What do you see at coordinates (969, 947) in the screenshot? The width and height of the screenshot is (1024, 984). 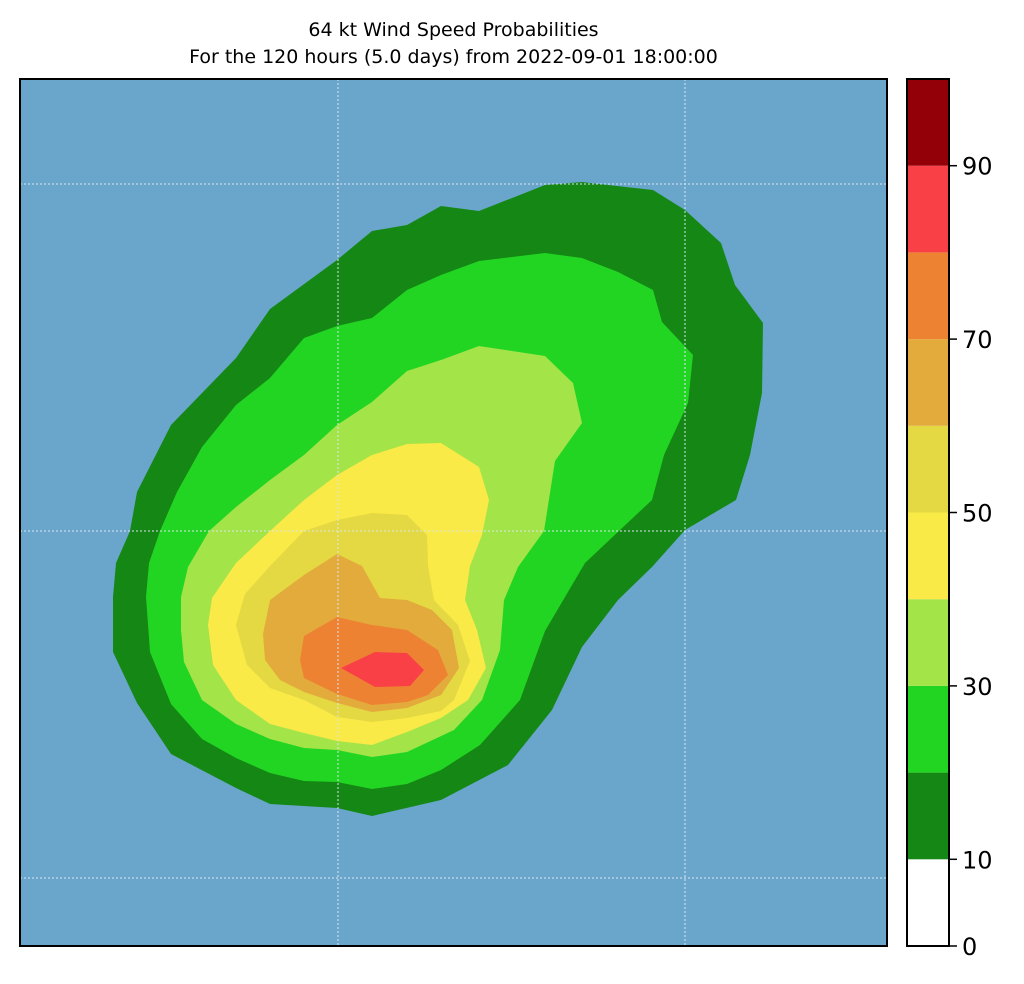 I see `colorbar-tick-label: 0` at bounding box center [969, 947].